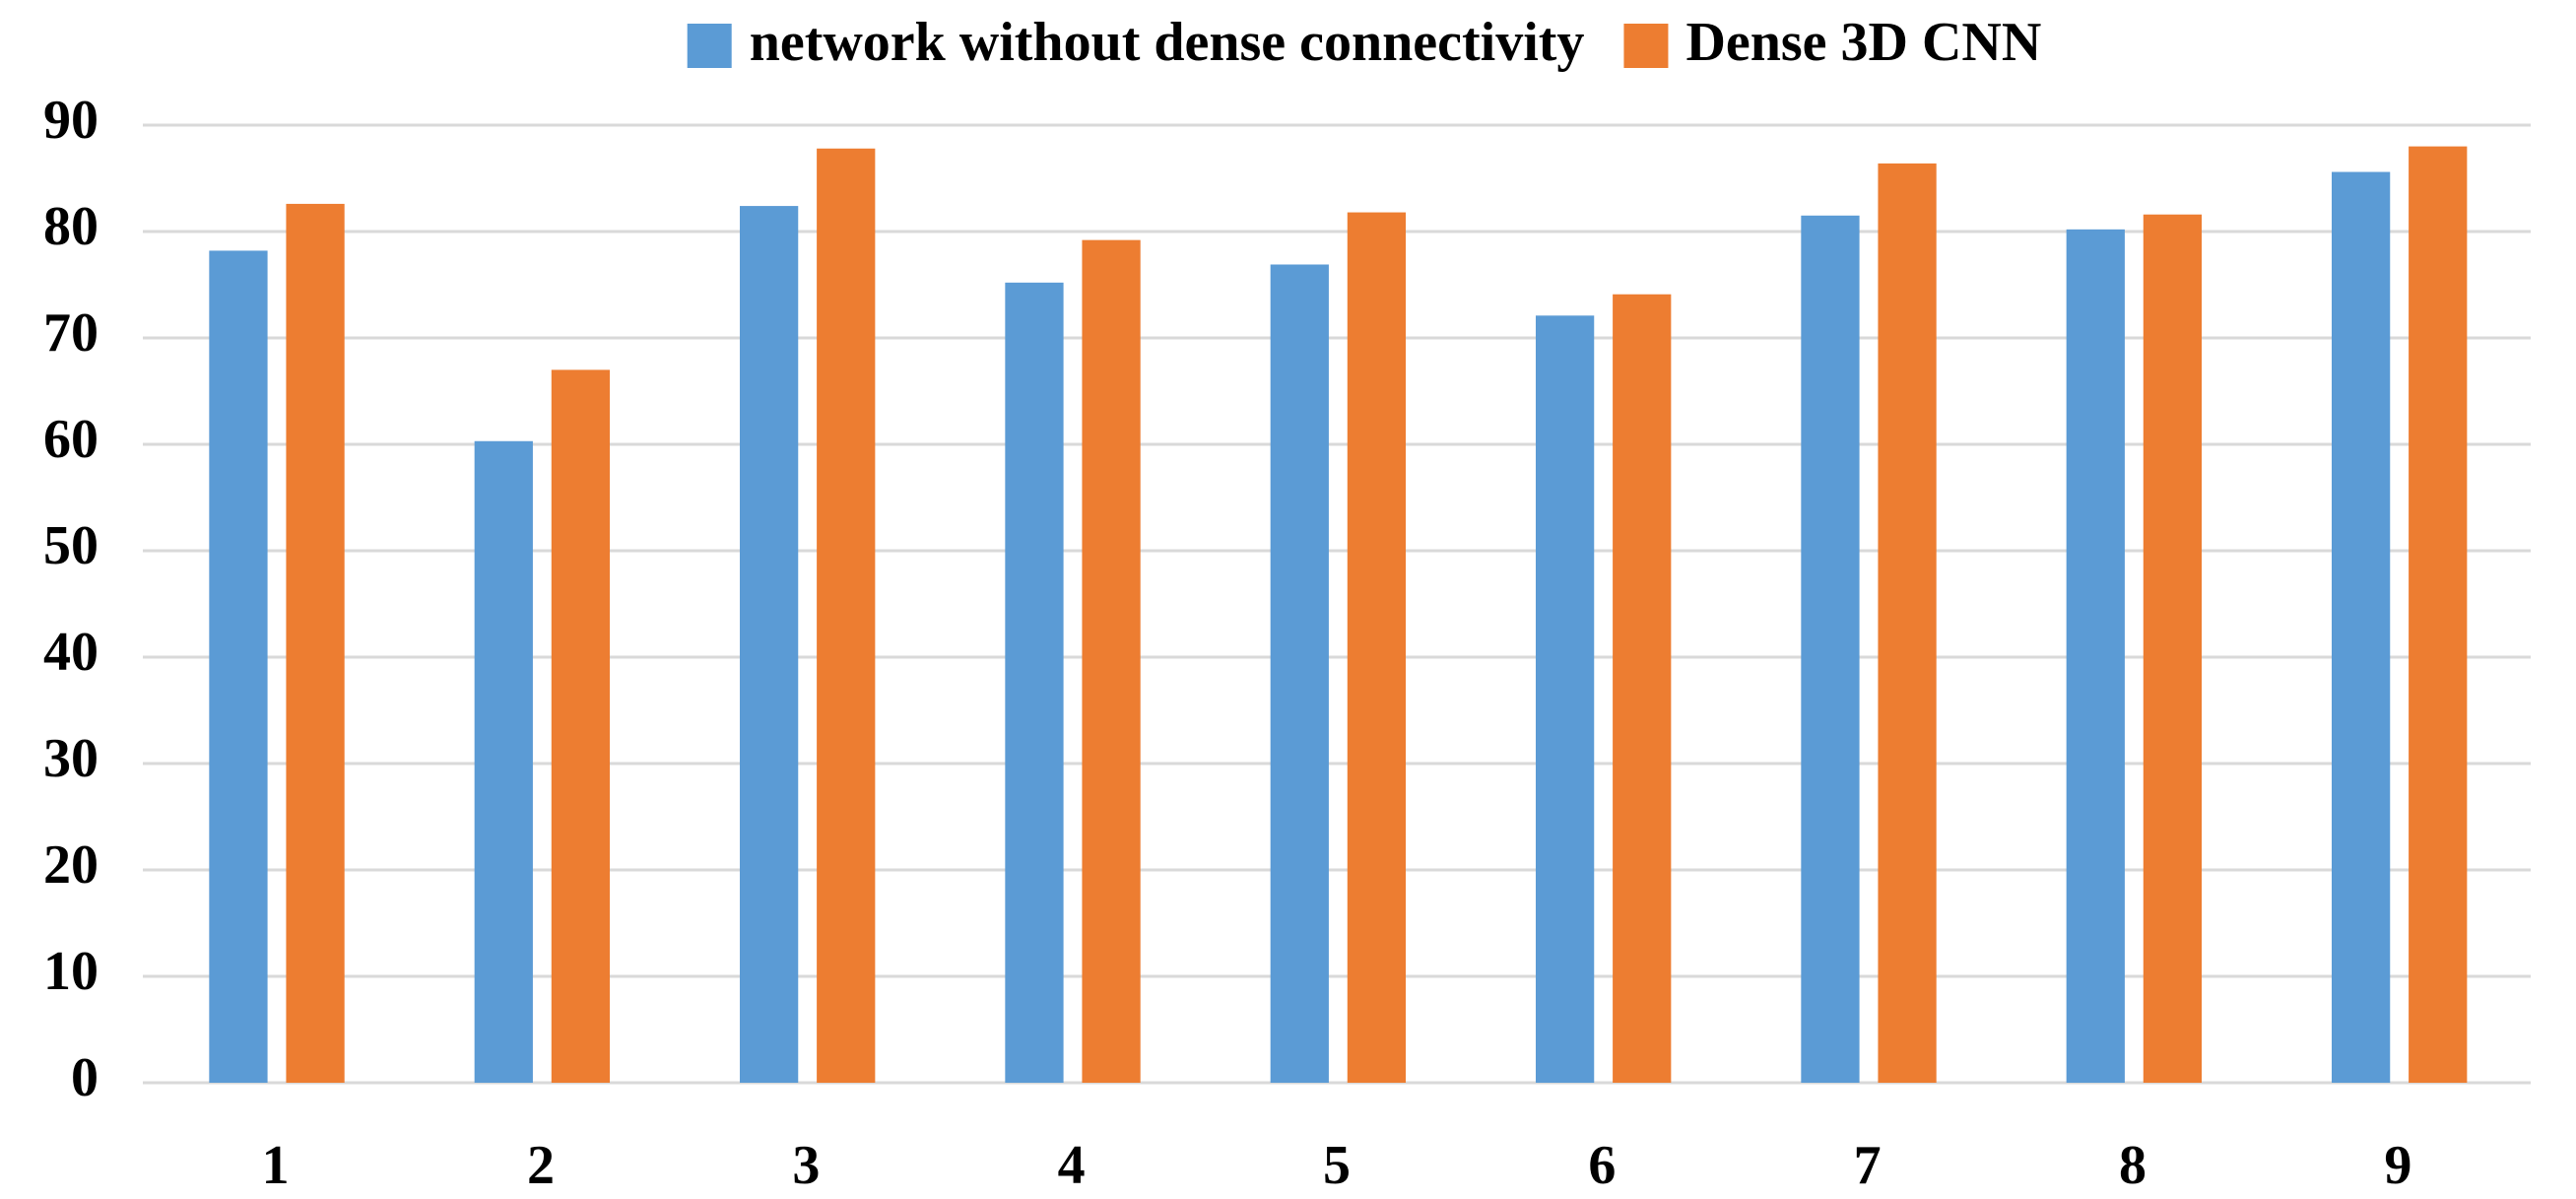 Image resolution: width=2576 pixels, height=1199 pixels. I want to click on x-tick-label: 5, so click(1337, 1165).